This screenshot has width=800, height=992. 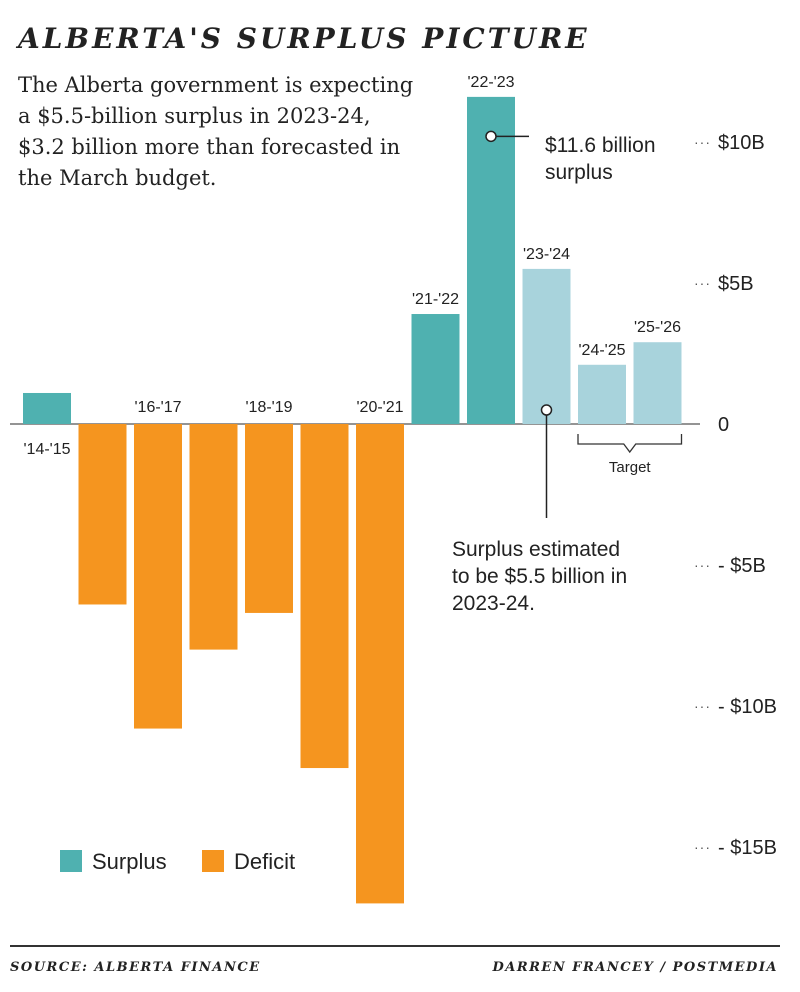 What do you see at coordinates (741, 143) in the screenshot?
I see `y-tick-label: $10B` at bounding box center [741, 143].